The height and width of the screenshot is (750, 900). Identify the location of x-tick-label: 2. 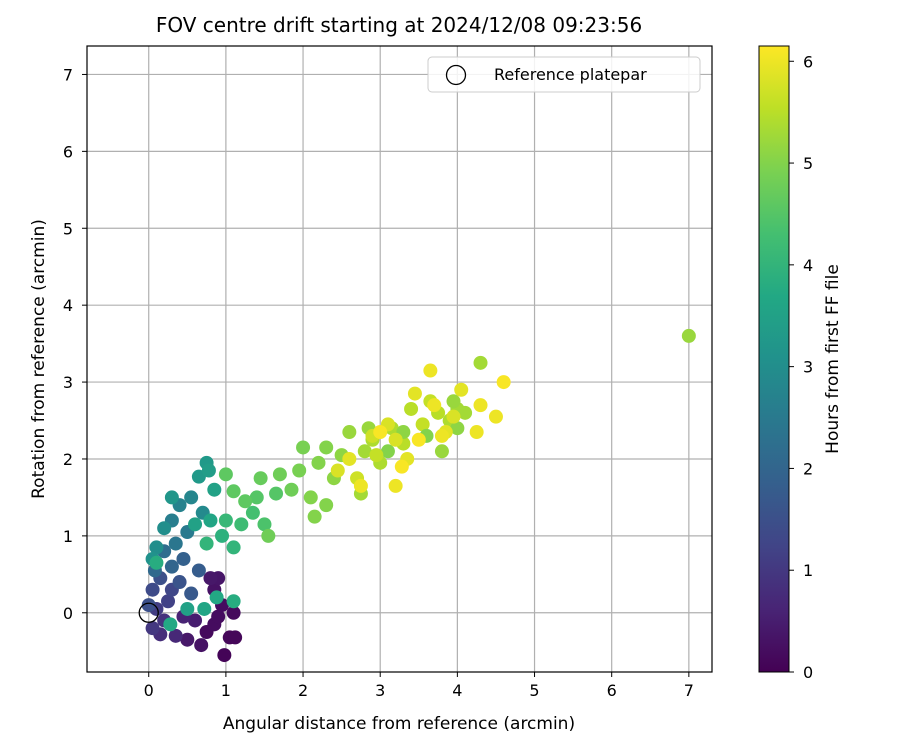
(303, 690).